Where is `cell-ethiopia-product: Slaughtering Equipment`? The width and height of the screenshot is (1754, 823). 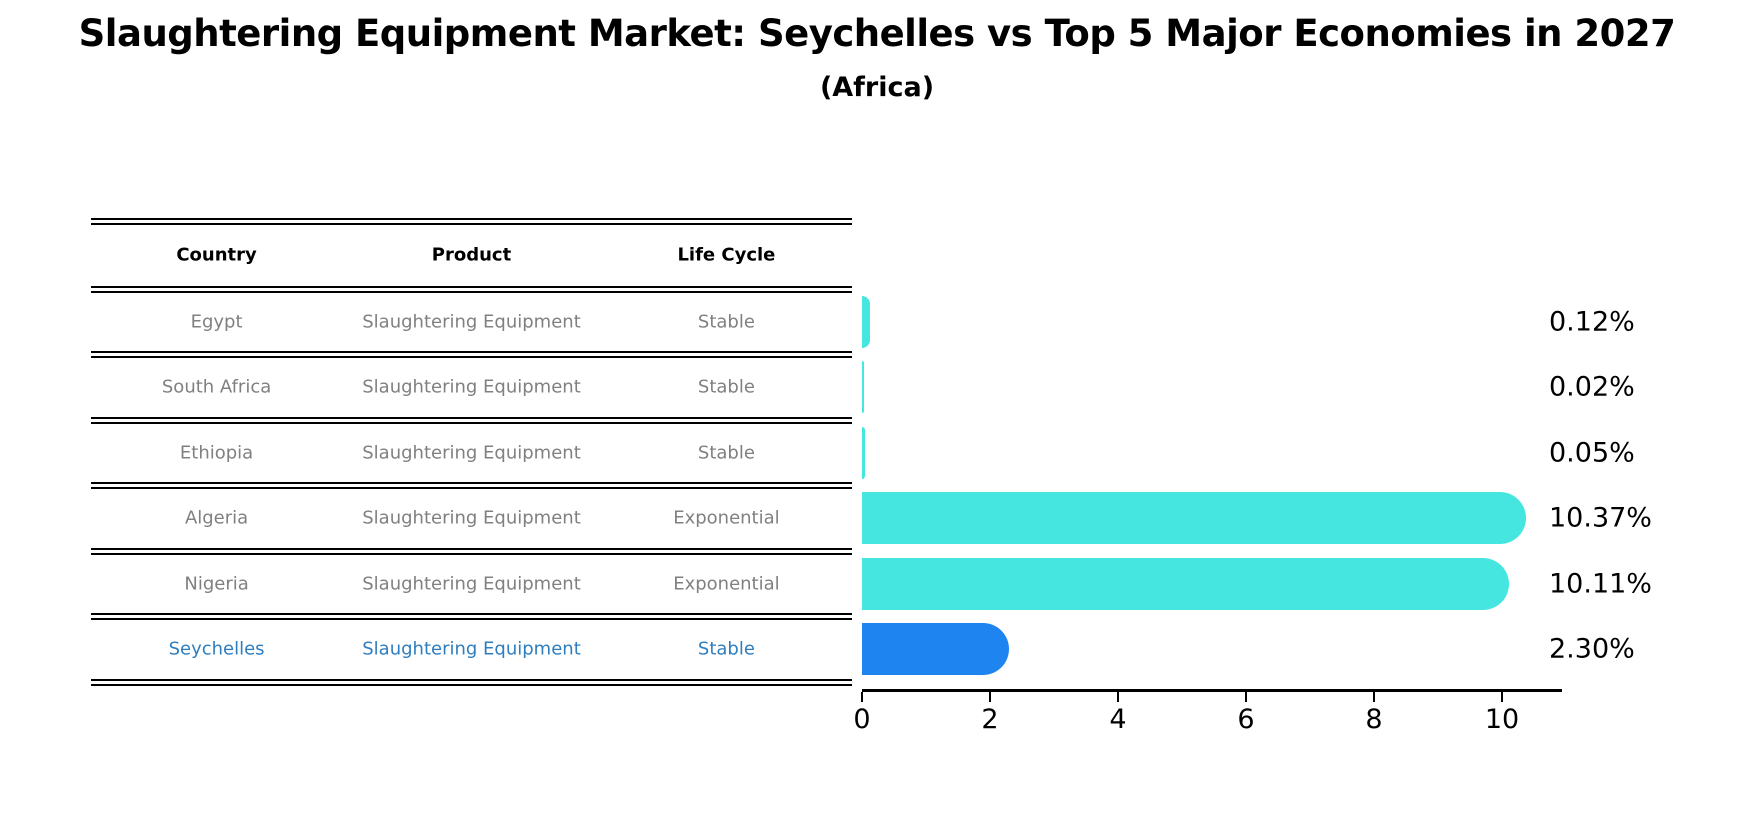
cell-ethiopia-product: Slaughtering Equipment is located at coordinates (471, 452).